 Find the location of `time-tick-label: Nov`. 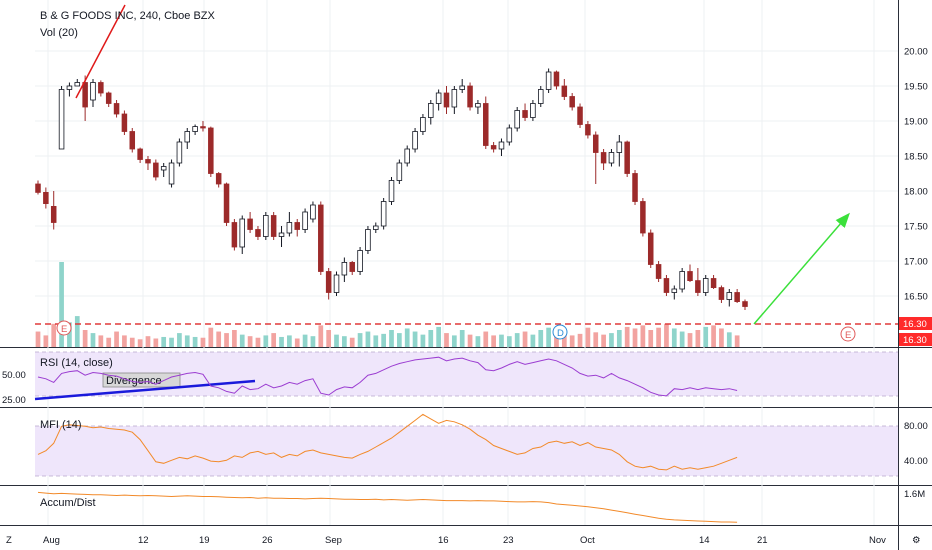

time-tick-label: Nov is located at coordinates (877, 540).